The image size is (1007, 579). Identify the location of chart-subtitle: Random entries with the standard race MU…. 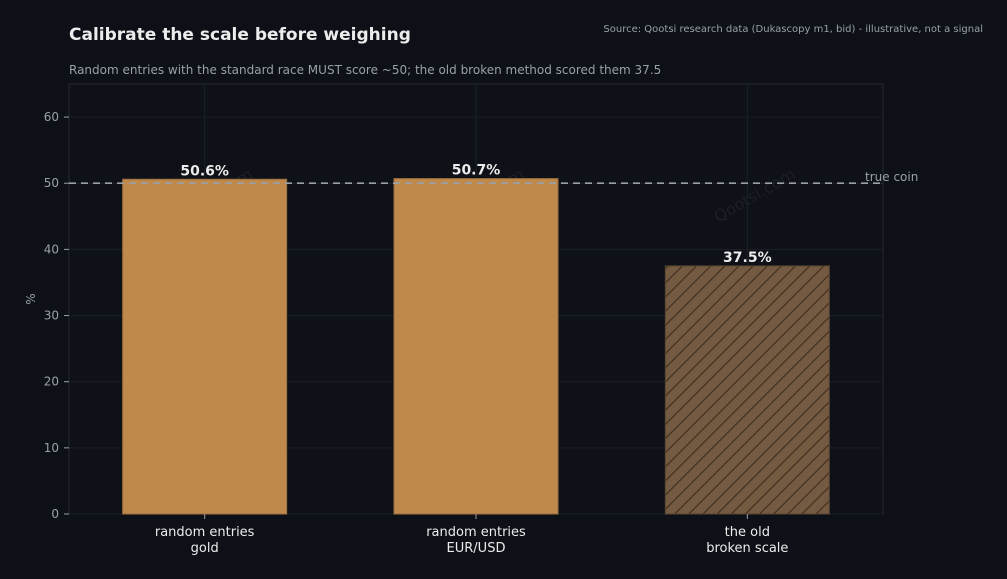
(365, 70).